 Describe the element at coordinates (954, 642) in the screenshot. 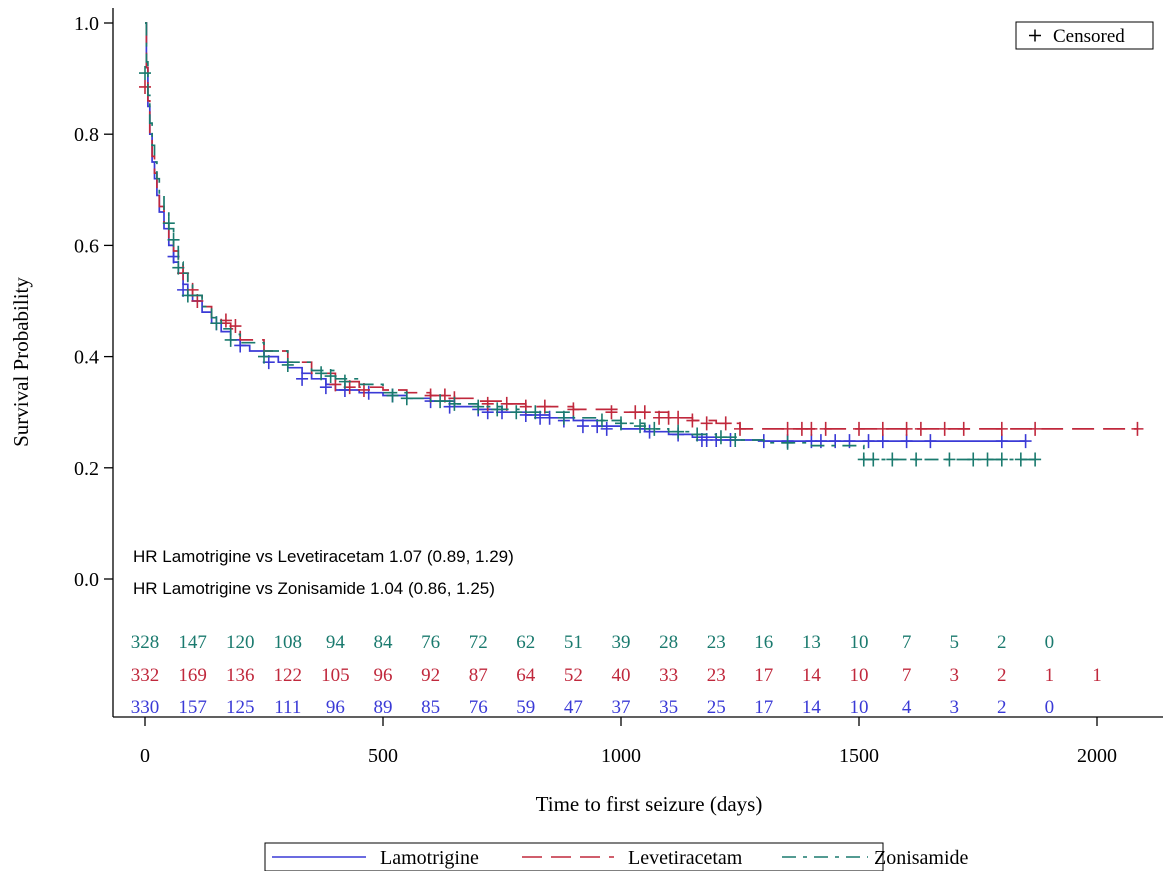

I see `at-risk-zonisamide: 5` at that location.